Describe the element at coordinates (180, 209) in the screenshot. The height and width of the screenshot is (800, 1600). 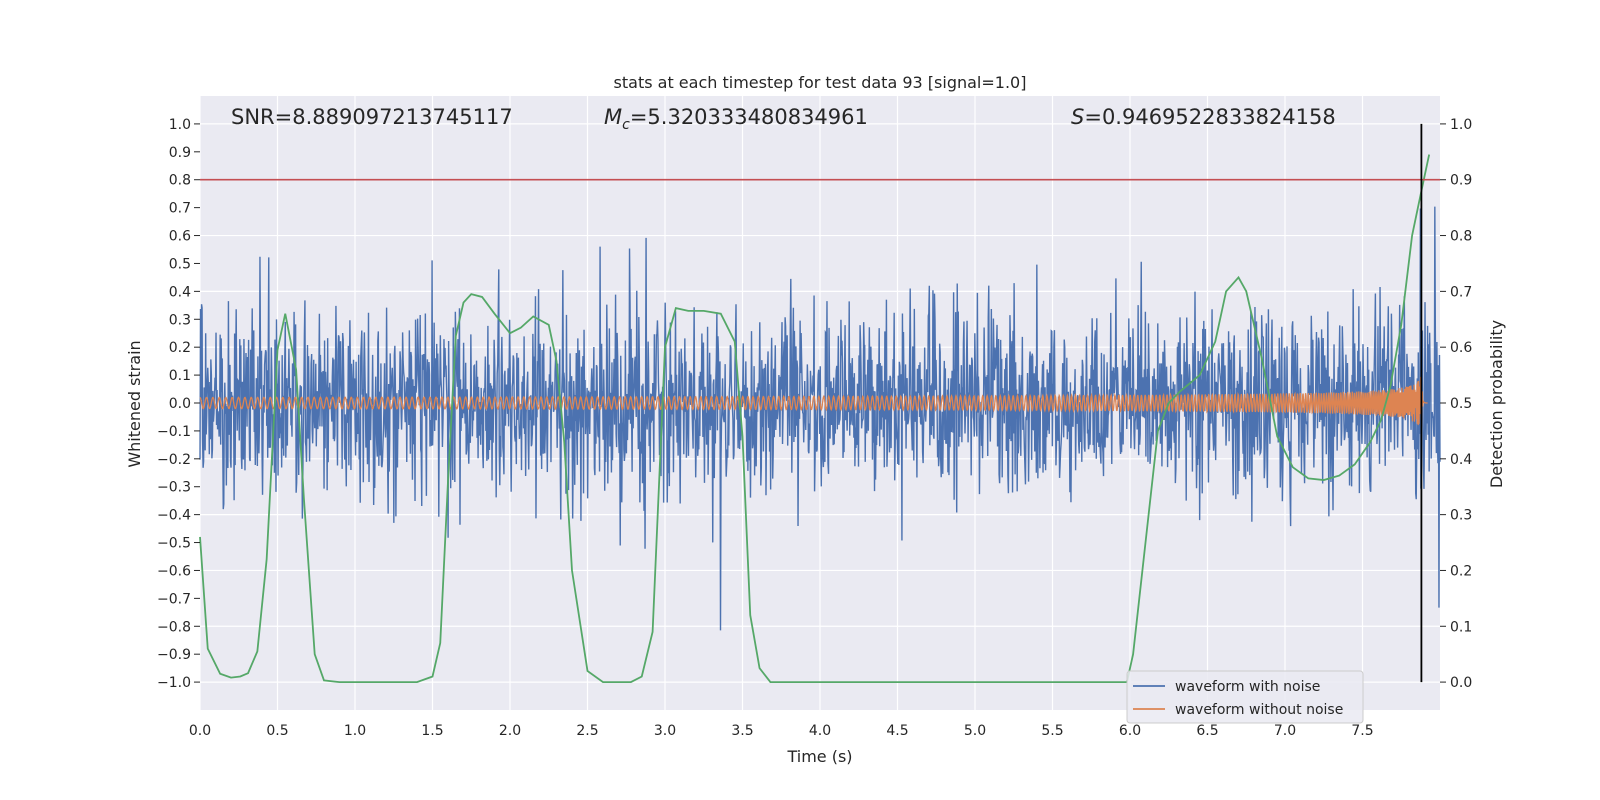
I see `y-tick-label: 0.7` at that location.